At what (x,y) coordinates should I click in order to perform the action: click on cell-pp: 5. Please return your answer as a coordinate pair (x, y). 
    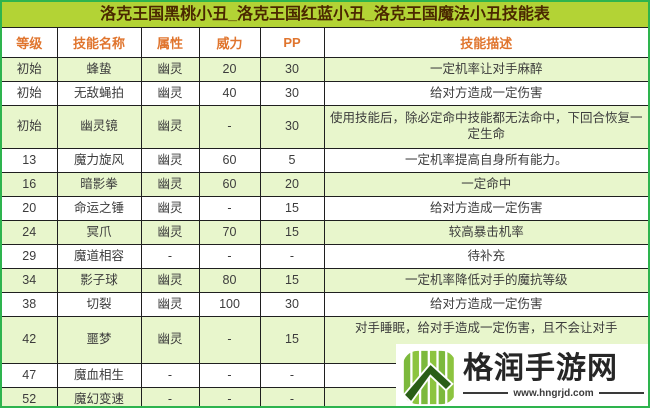
    Looking at the image, I should click on (292, 160).